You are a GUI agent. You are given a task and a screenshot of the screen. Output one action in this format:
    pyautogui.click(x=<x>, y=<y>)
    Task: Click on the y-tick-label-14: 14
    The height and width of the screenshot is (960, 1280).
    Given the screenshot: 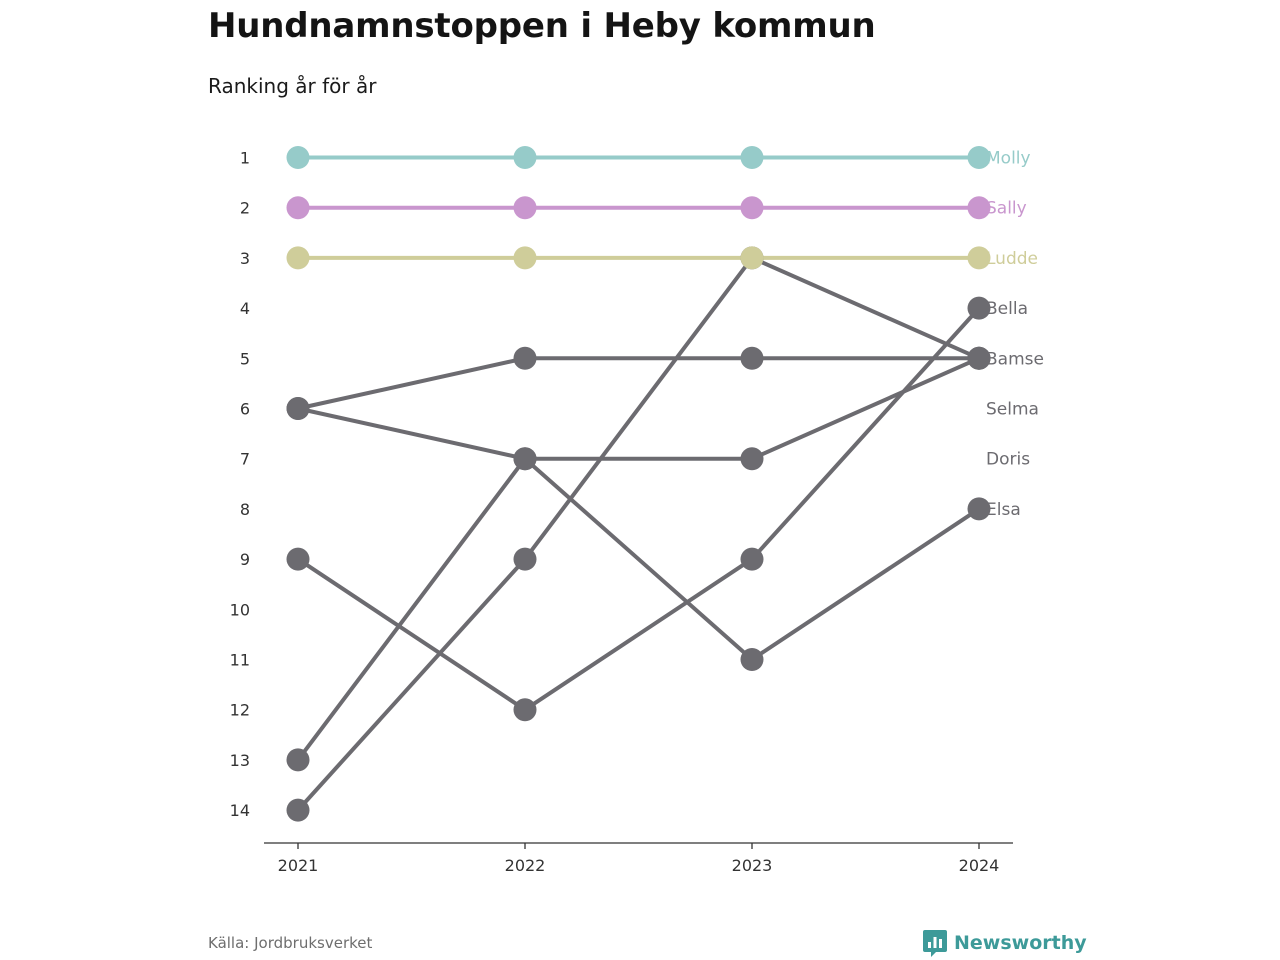 What is the action you would take?
    pyautogui.click(x=240, y=810)
    